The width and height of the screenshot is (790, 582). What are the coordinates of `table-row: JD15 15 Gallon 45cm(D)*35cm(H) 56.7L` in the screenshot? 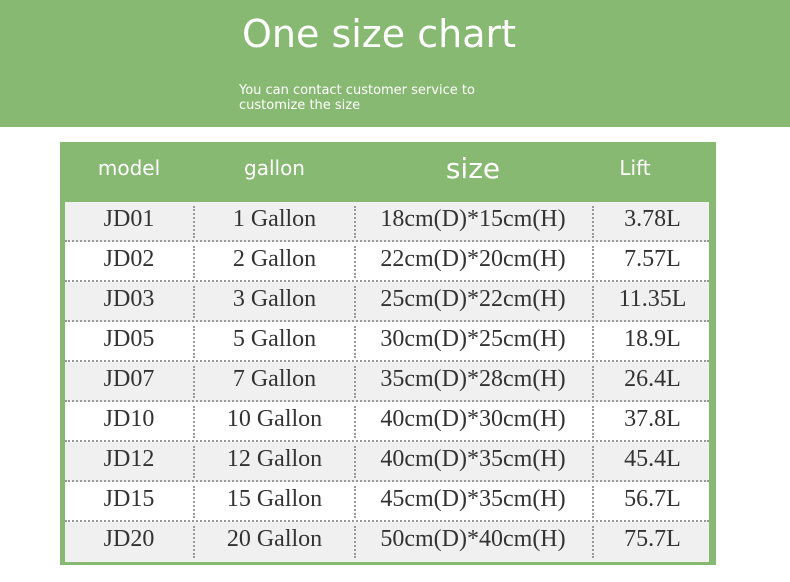 It's located at (387, 502).